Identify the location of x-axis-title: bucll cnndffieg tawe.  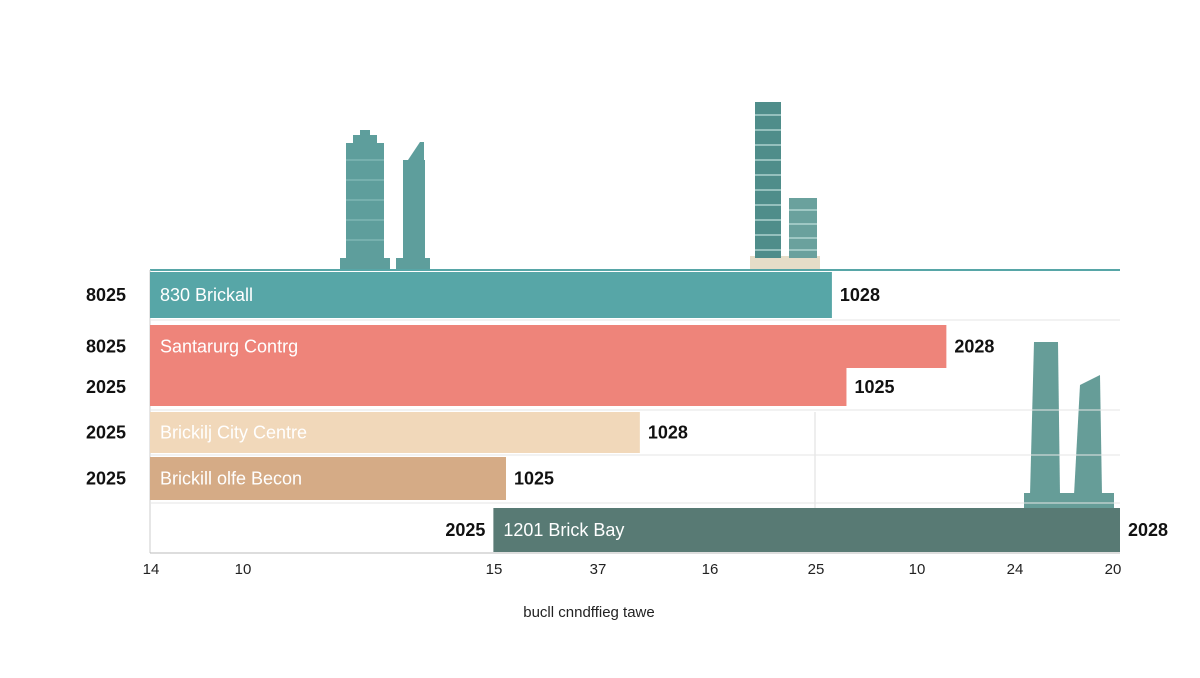
(588, 612).